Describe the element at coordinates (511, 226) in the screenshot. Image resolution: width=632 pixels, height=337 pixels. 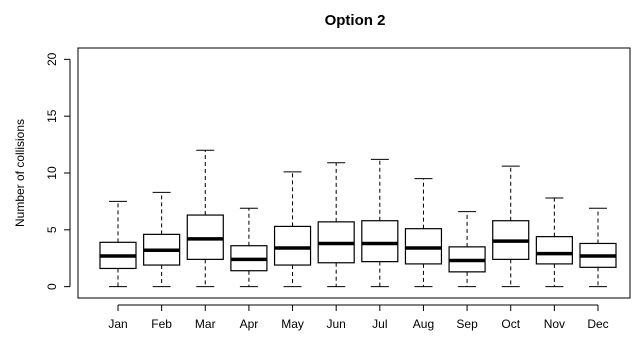
I see `box-oct` at that location.